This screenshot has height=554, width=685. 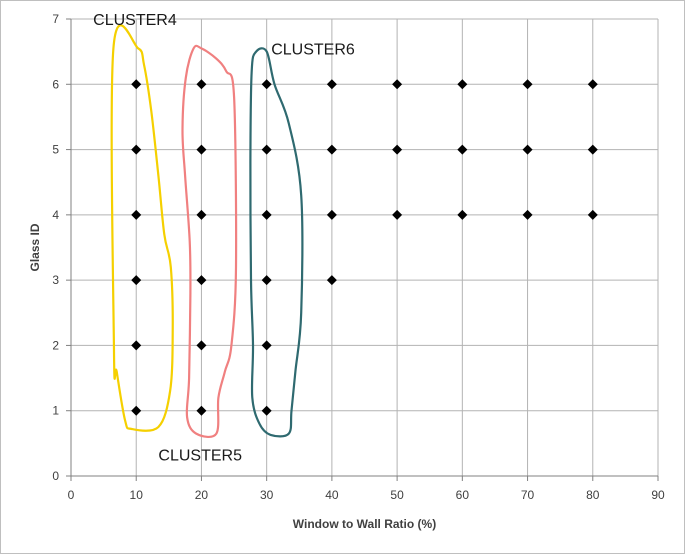 I want to click on cluster4-label: CLUSTER4, so click(x=135, y=20).